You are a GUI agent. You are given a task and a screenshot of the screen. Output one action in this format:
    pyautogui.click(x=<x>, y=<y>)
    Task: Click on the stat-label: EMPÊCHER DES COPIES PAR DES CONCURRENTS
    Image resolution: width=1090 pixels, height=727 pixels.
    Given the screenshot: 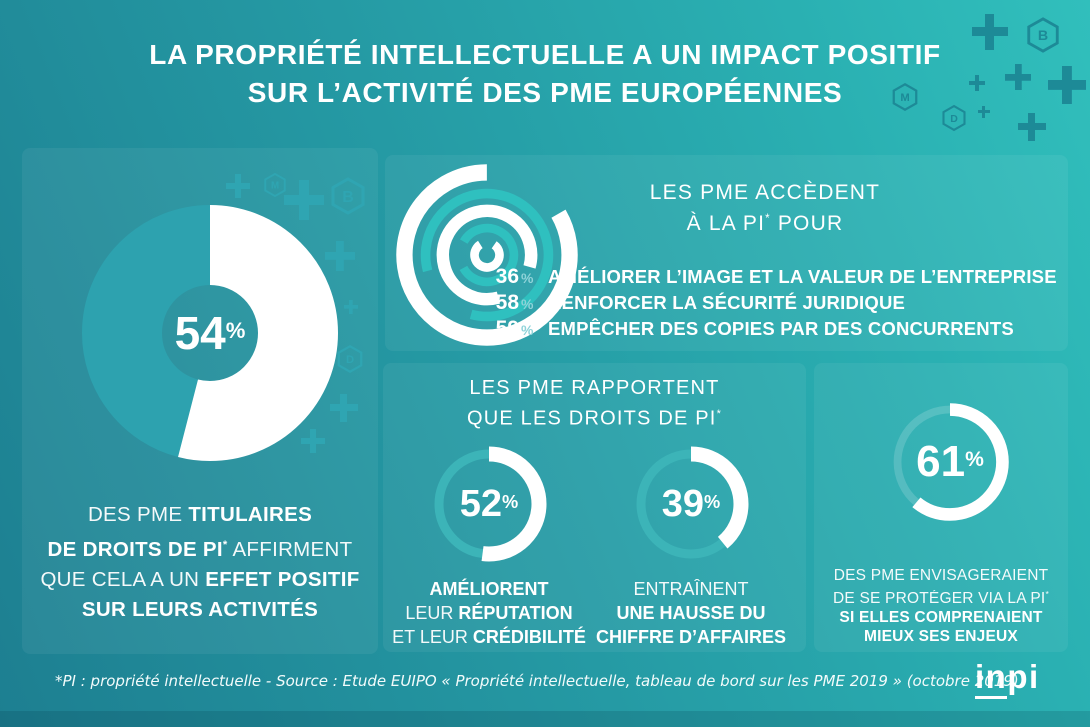 What is the action you would take?
    pyautogui.click(x=781, y=328)
    